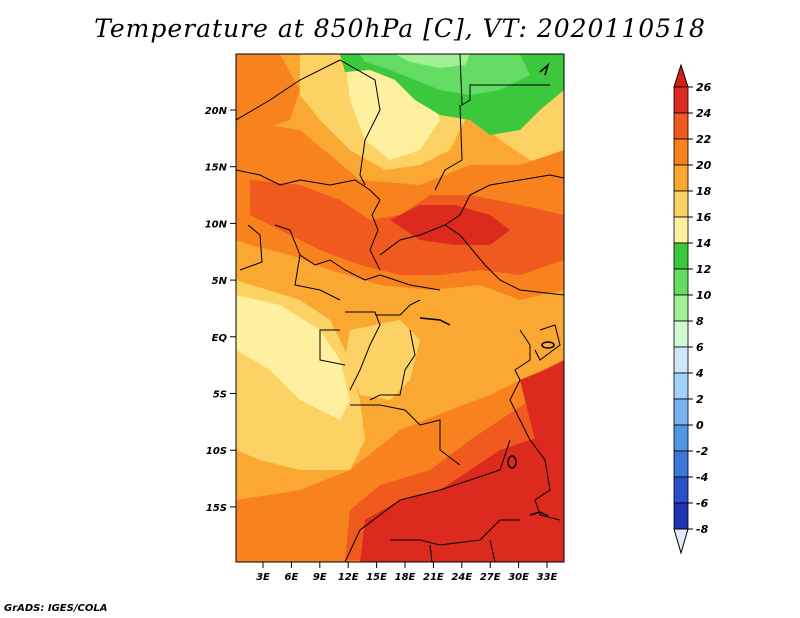  Describe the element at coordinates (376, 577) in the screenshot. I see `lon-label: 15E` at that location.